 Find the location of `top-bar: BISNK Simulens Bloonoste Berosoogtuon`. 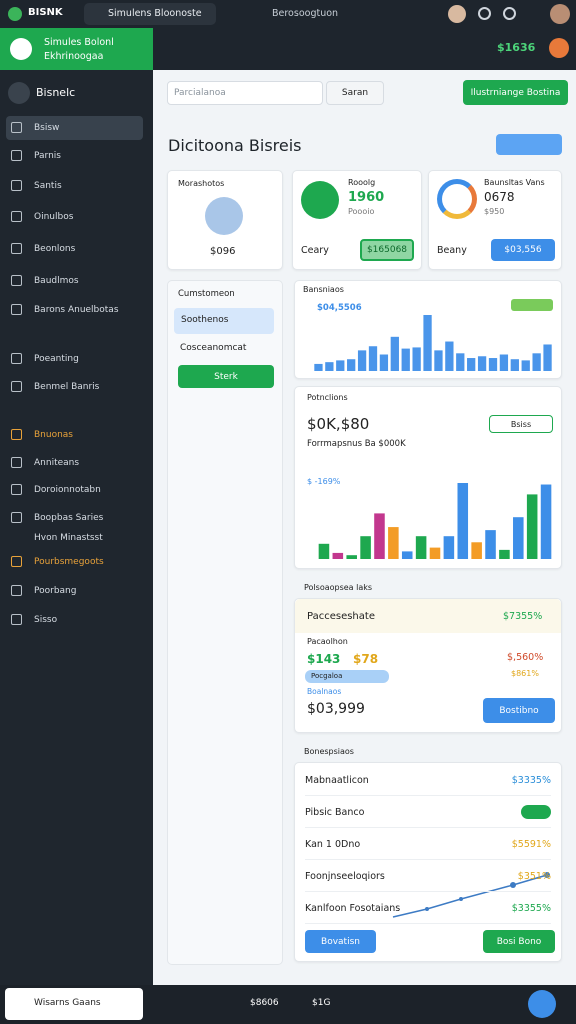

top-bar: BISNK Simulens Bloonoste Berosoogtuon is located at coordinates (288, 14).